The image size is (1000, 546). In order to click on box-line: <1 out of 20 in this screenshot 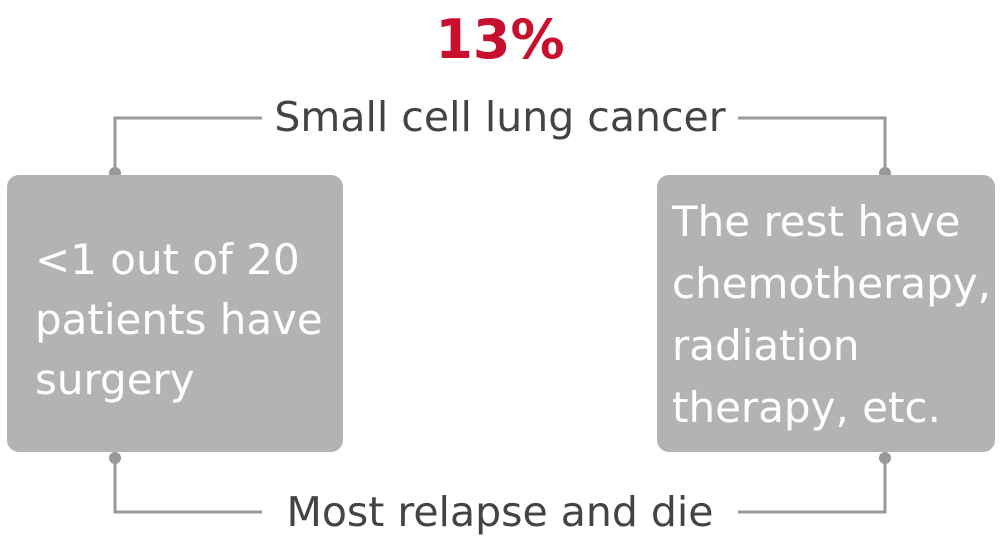, I will do `click(167, 259)`.